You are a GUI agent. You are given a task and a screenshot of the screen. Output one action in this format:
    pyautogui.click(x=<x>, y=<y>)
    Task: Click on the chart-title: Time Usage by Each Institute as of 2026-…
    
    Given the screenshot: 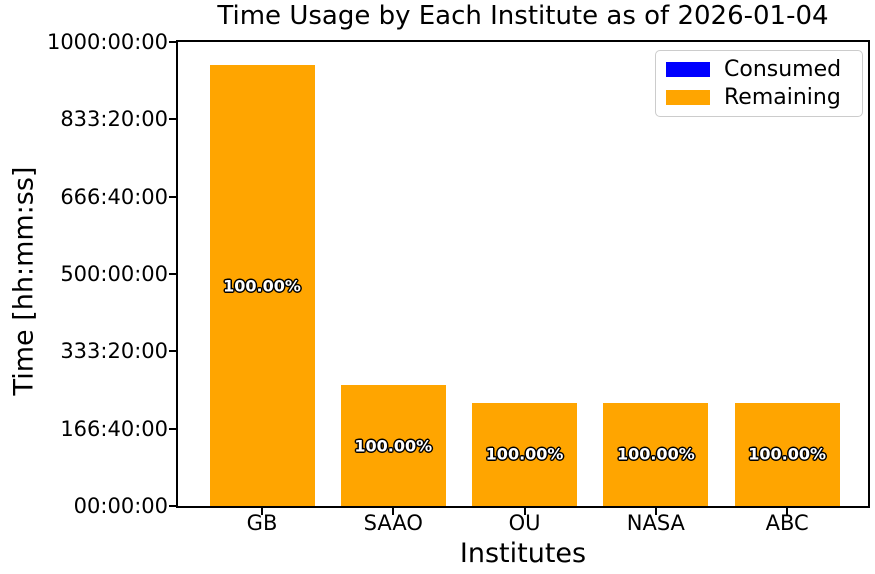 What is the action you would take?
    pyautogui.click(x=523, y=16)
    